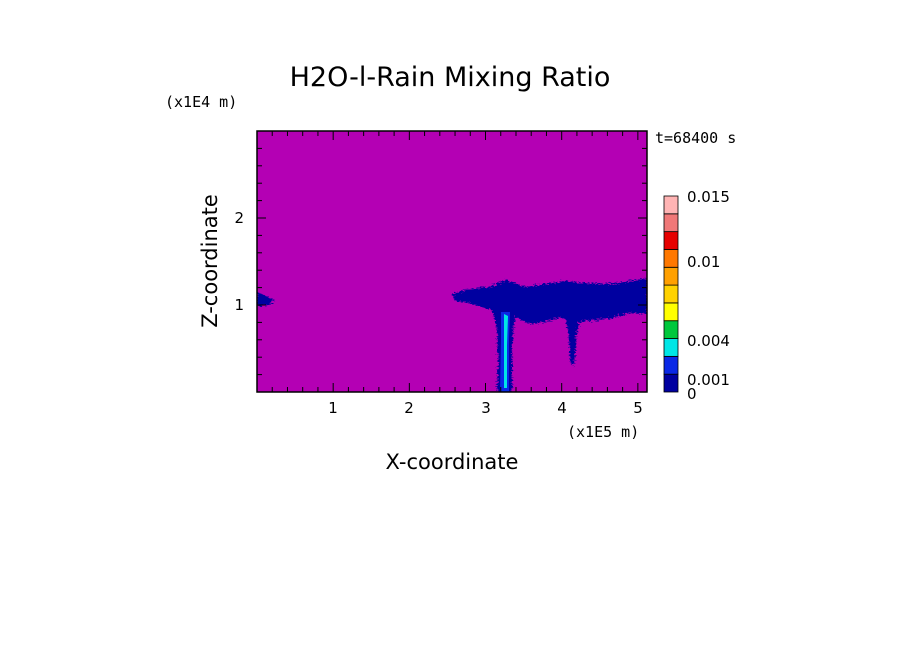 Image resolution: width=904 pixels, height=654 pixels. What do you see at coordinates (506, 351) in the screenshot?
I see `rain-core-high` at bounding box center [506, 351].